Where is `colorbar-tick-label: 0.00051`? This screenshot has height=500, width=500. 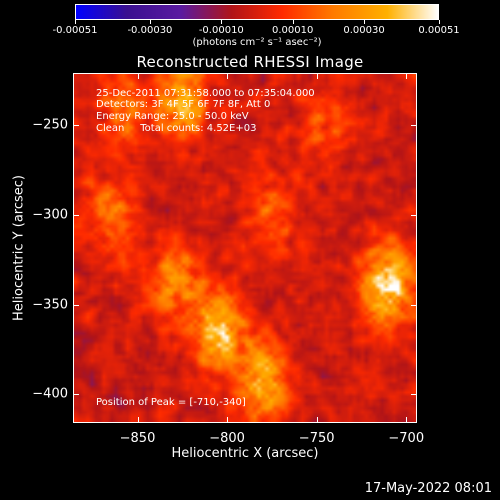 colorbar-tick-label: 0.00051 is located at coordinates (439, 30).